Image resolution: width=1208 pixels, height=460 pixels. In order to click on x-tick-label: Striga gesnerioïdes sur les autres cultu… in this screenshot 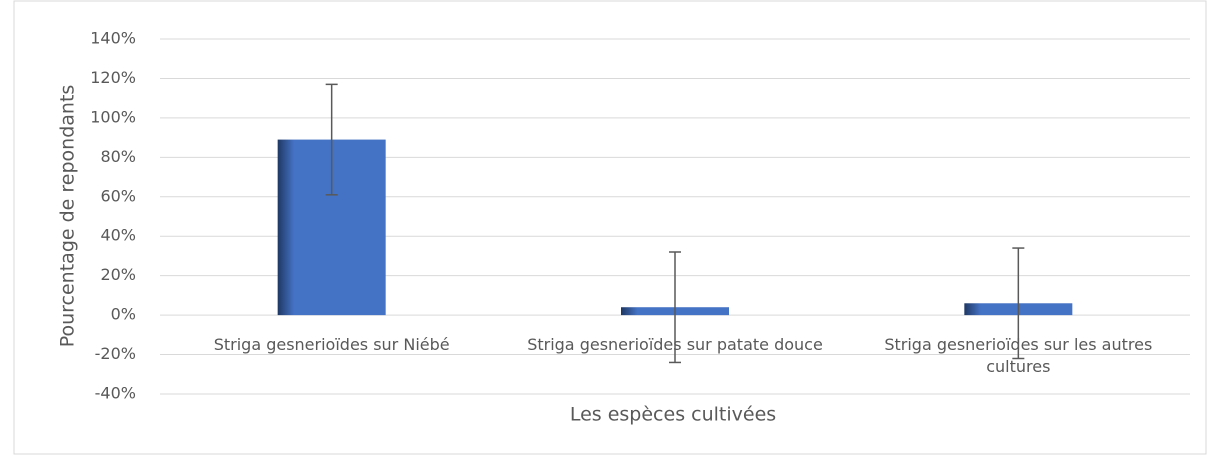, I will do `click(1018, 356)`.